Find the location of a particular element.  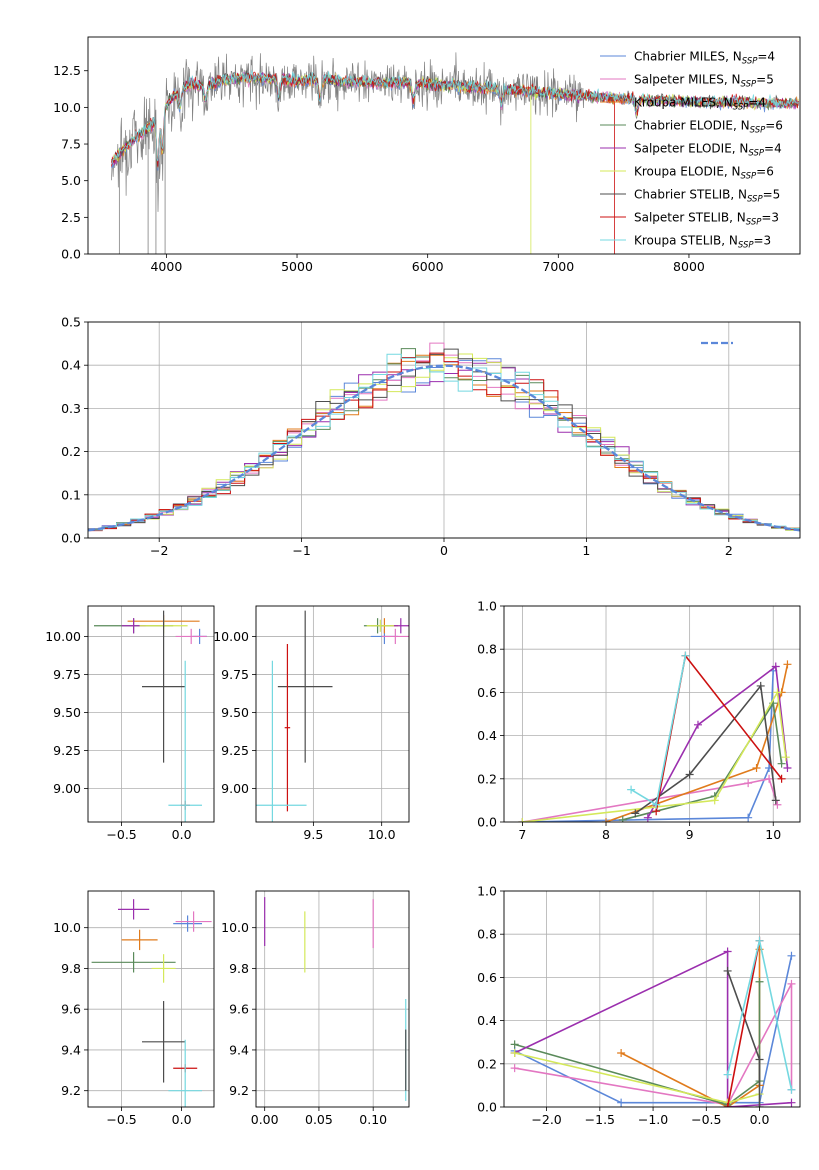

x-tick-label: 7 is located at coordinates (522, 834).